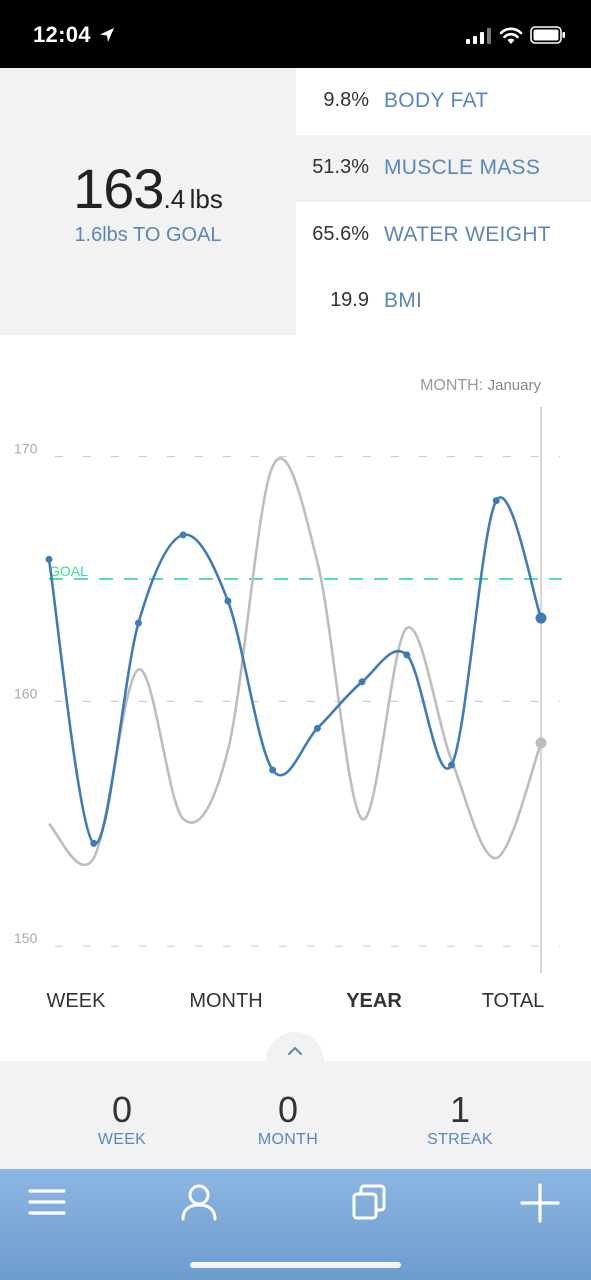 The width and height of the screenshot is (591, 1280). What do you see at coordinates (62, 34) in the screenshot?
I see `status-time: 12:04` at bounding box center [62, 34].